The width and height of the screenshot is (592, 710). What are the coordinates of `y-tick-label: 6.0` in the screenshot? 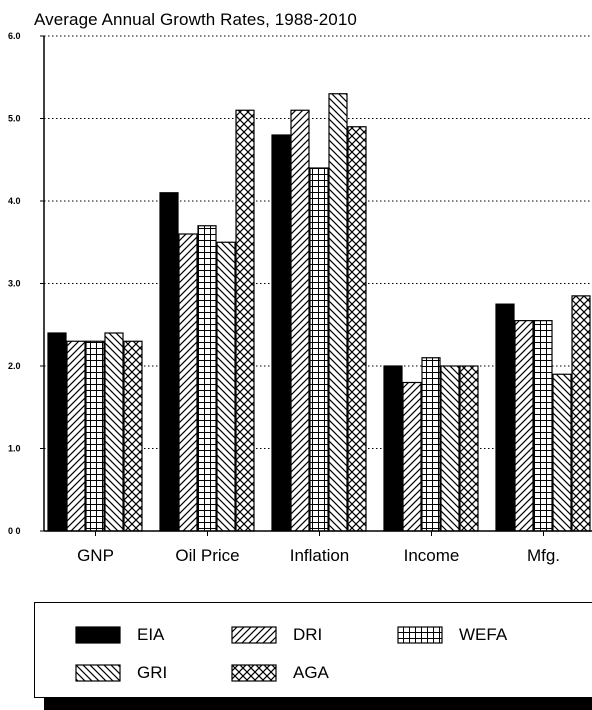 It's located at (14, 36).